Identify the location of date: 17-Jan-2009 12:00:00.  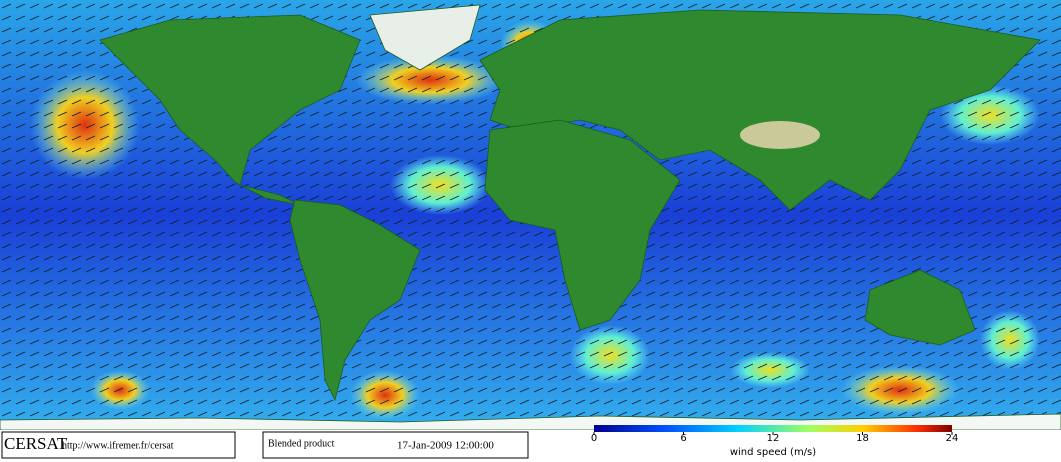
(445, 446).